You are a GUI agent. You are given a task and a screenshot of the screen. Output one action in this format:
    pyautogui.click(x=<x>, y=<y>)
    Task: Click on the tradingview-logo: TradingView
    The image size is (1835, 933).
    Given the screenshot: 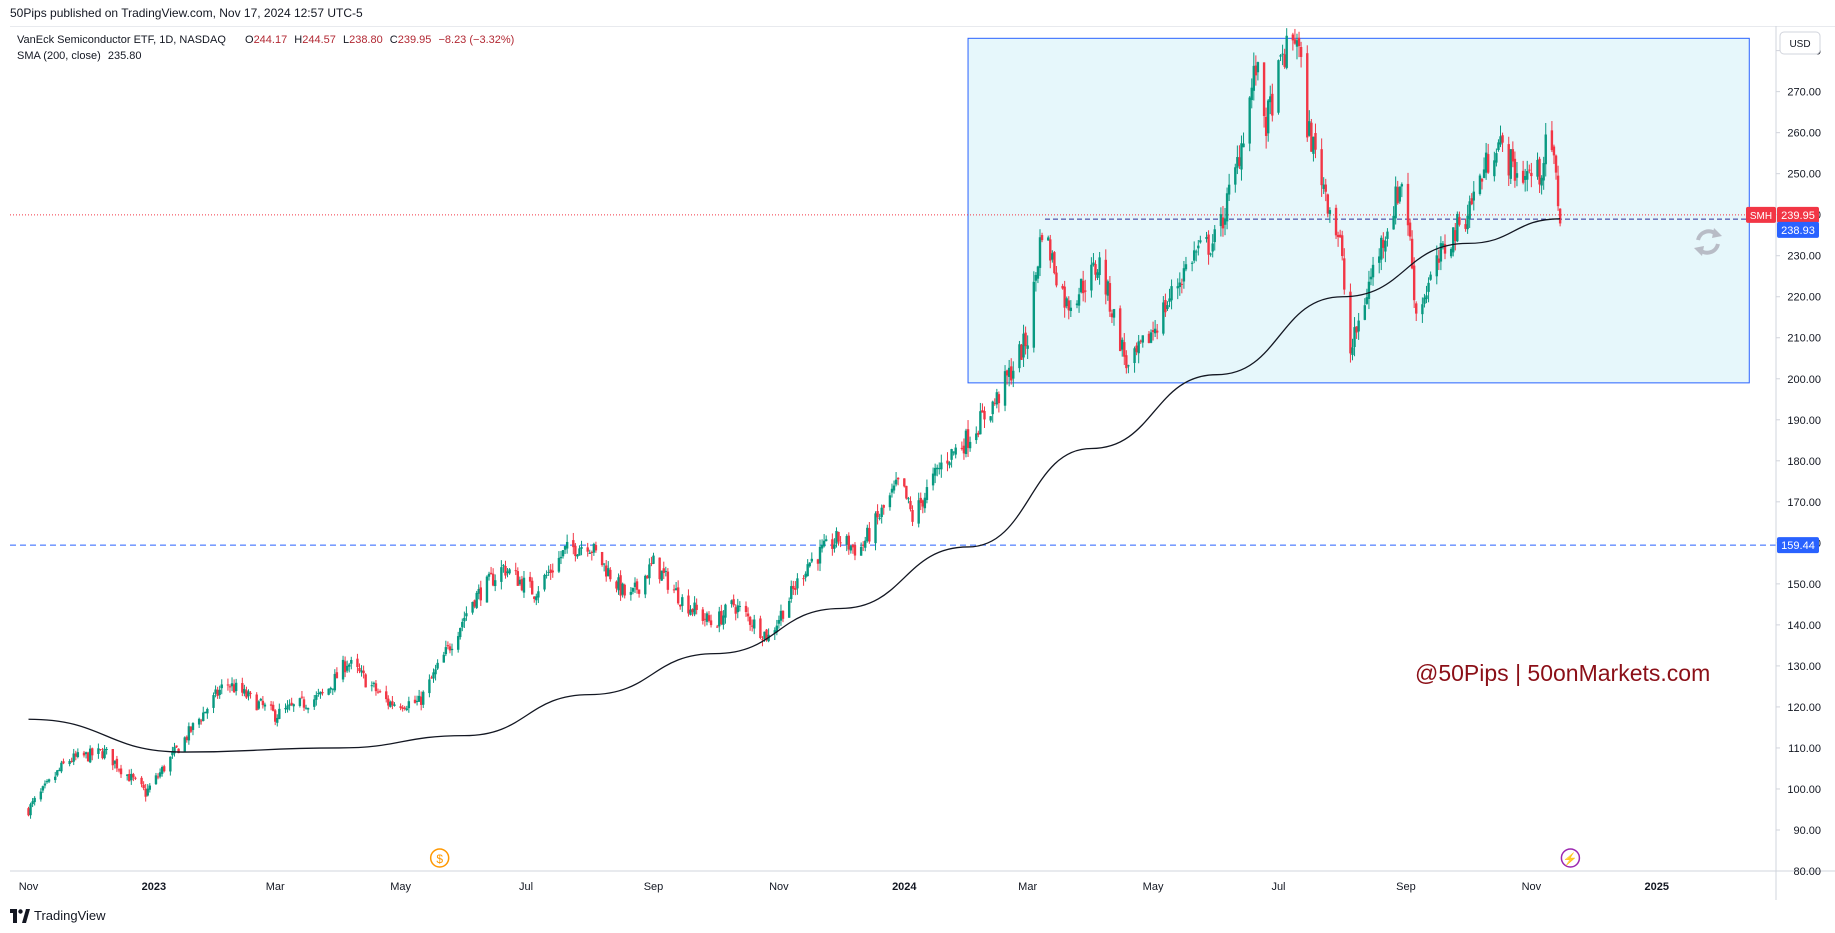 What is the action you would take?
    pyautogui.click(x=58, y=915)
    